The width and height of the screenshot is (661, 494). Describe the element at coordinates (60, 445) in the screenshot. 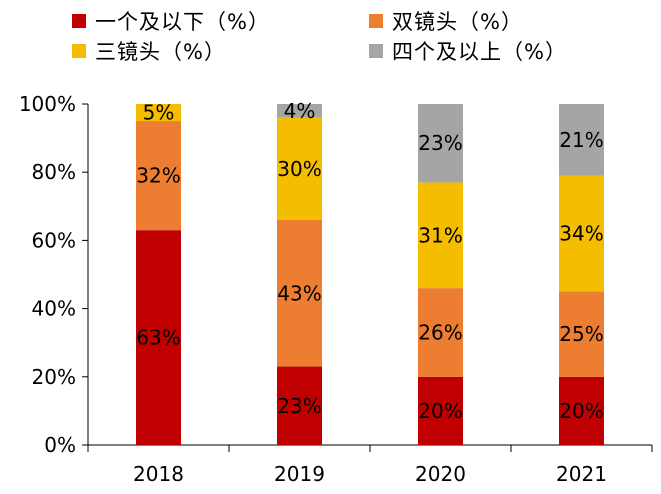

I see `y-tick-label: 0%` at that location.